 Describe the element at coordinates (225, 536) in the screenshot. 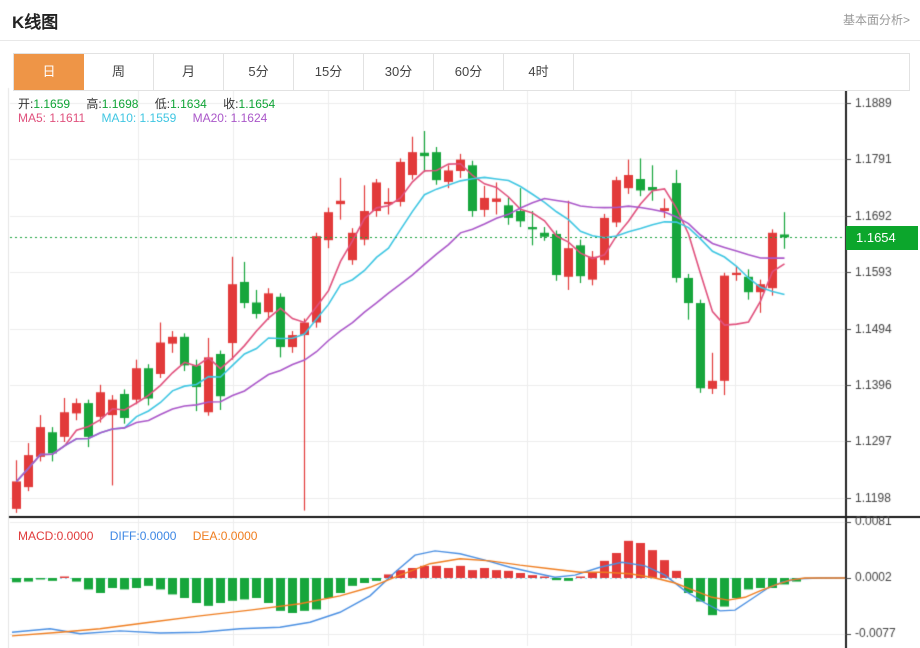

I see `dea-value: DEA:0.0000` at that location.